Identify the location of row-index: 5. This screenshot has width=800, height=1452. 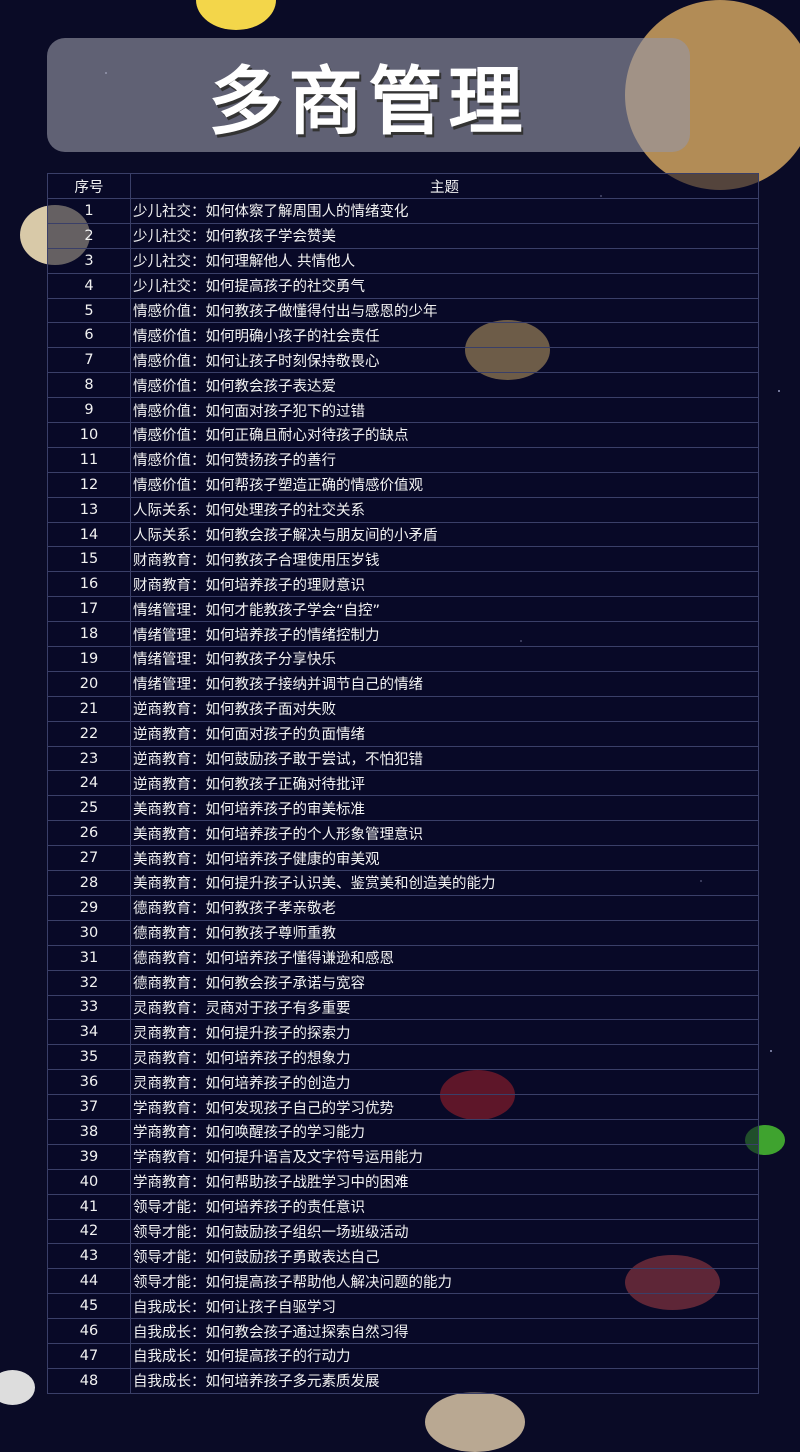
(89, 310).